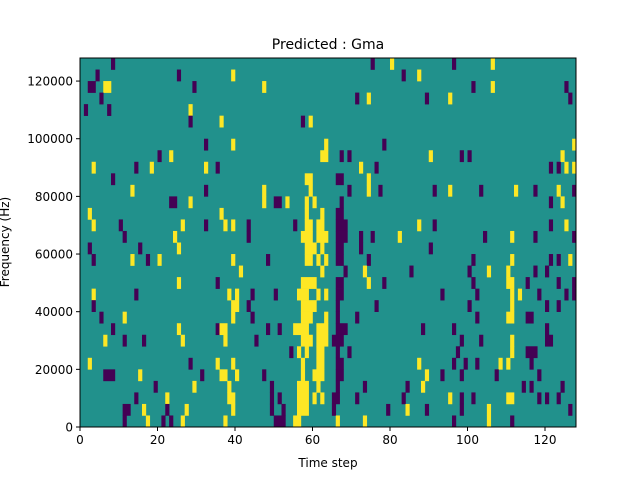  Describe the element at coordinates (545, 440) in the screenshot. I see `x-tick-label: 120` at that location.